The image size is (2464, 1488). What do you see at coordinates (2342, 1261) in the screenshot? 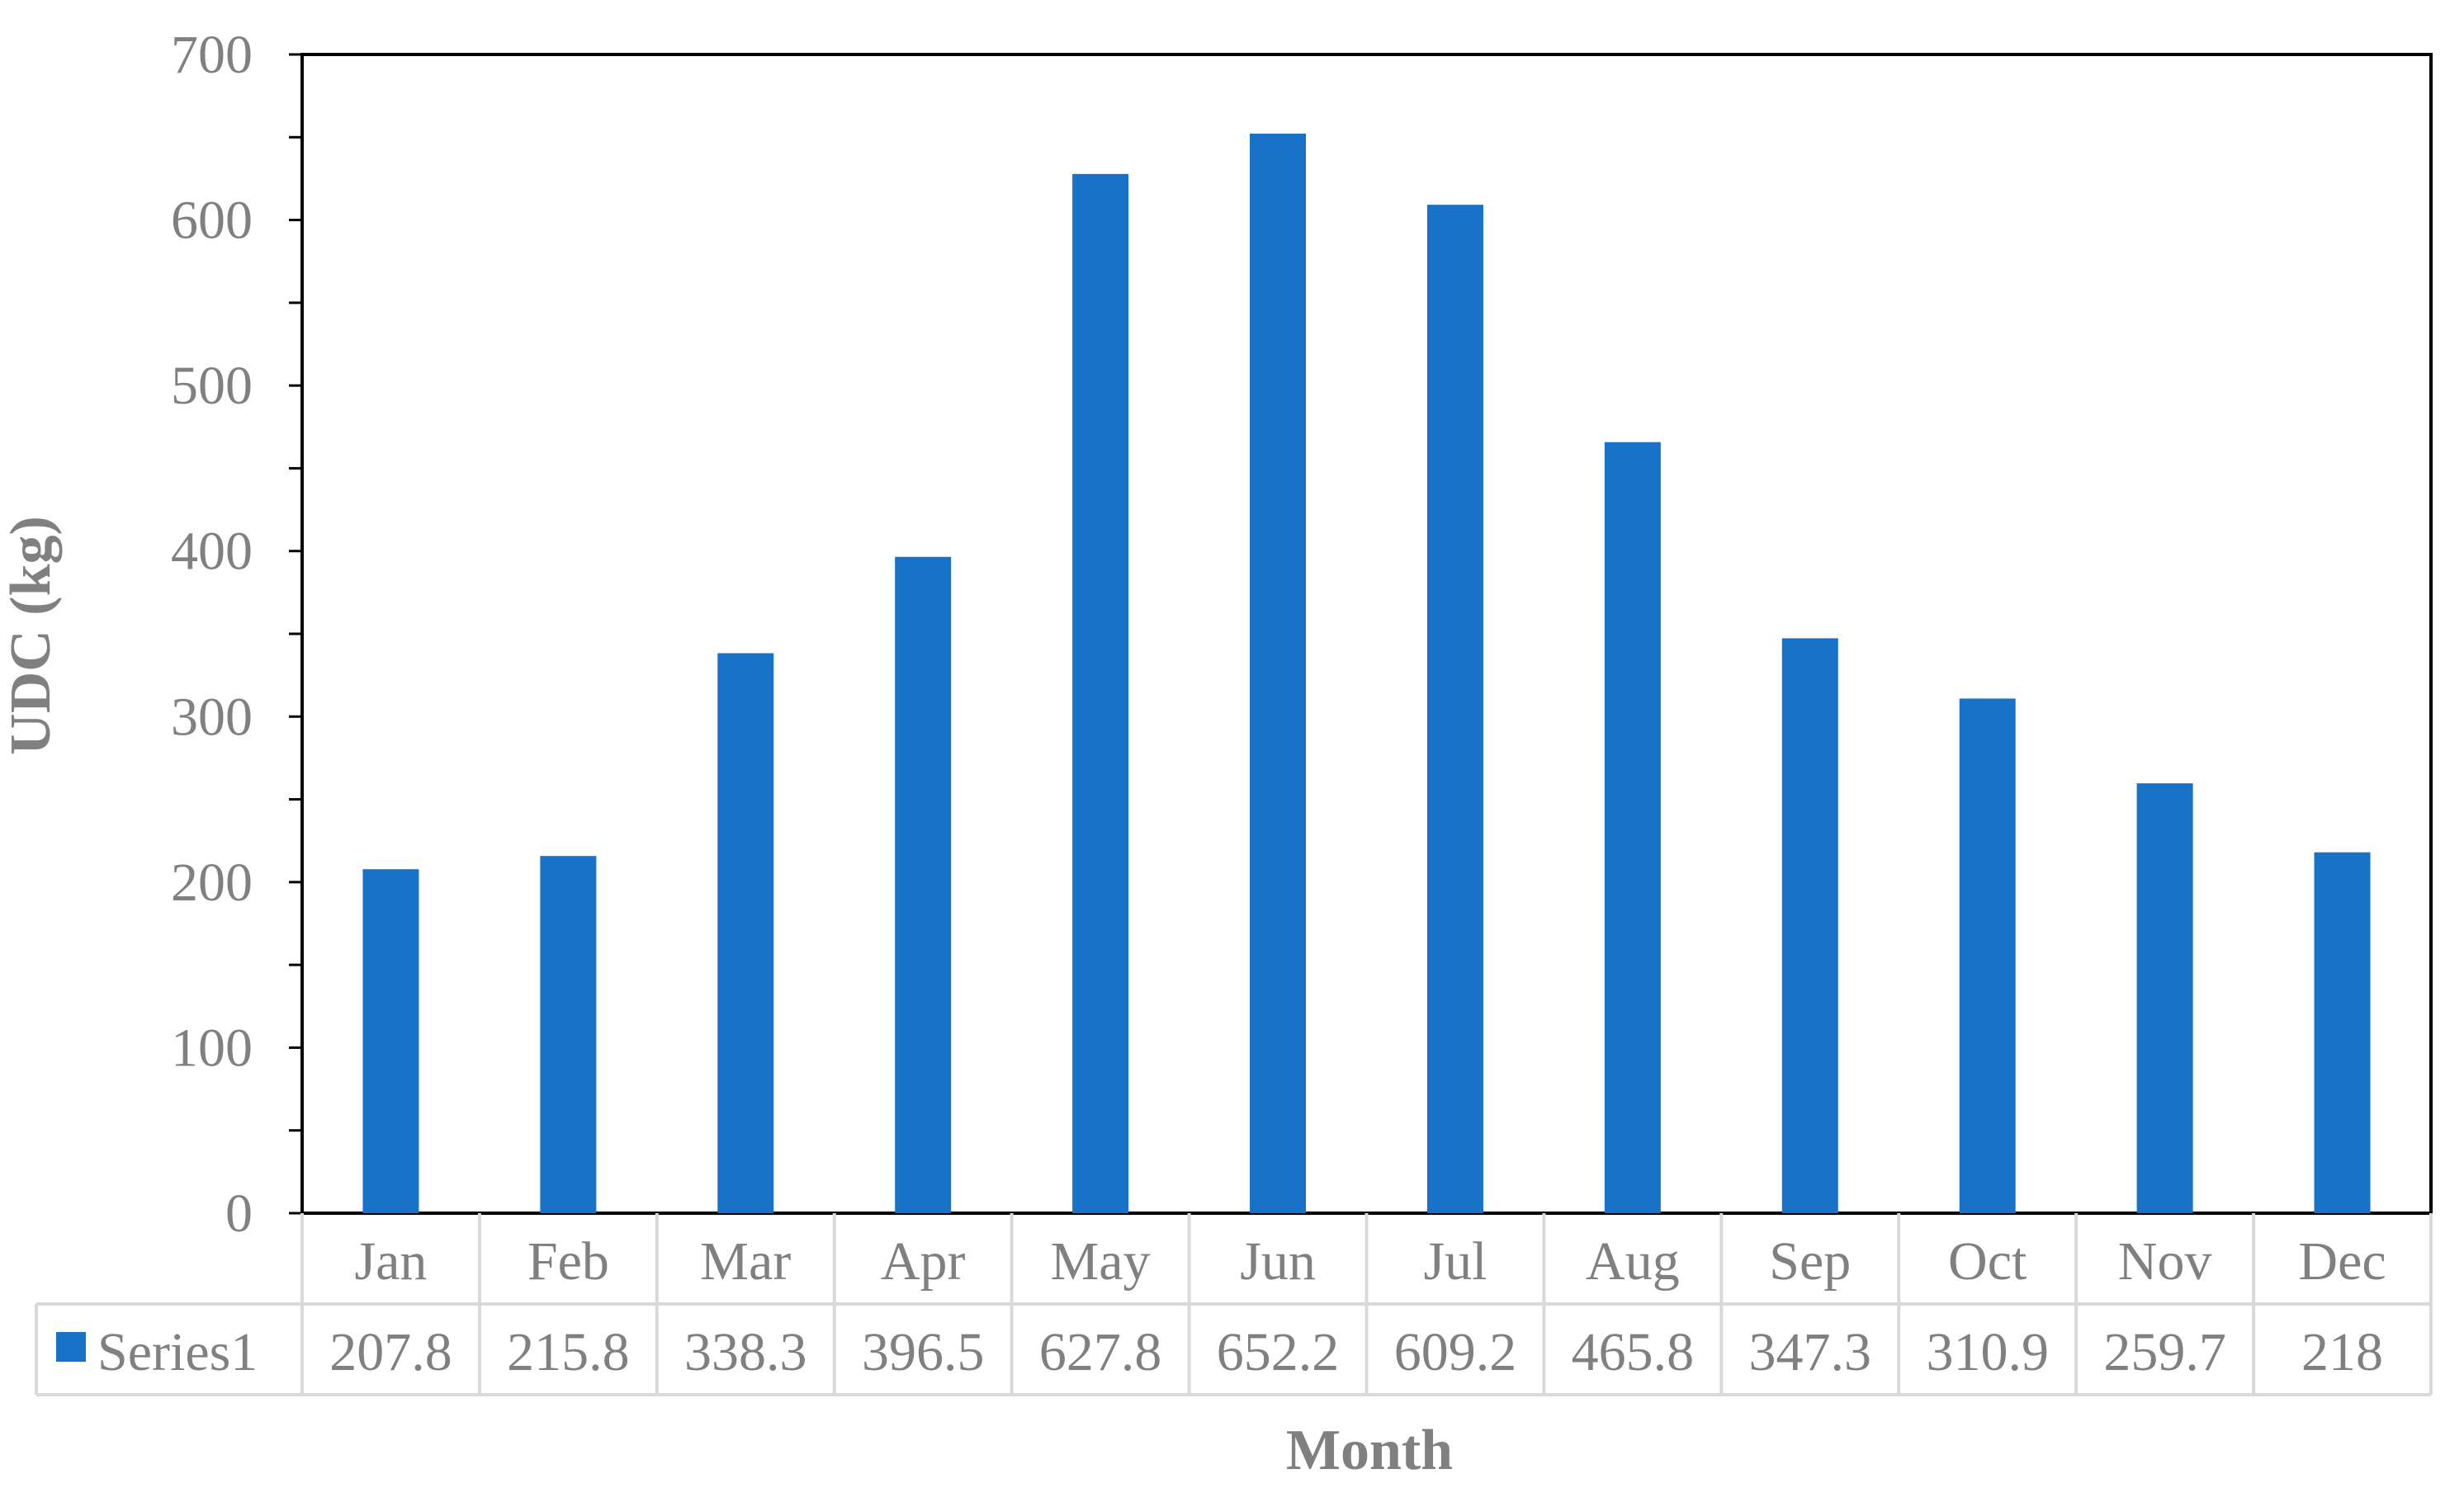
I see `x-tick-label: Dec` at bounding box center [2342, 1261].